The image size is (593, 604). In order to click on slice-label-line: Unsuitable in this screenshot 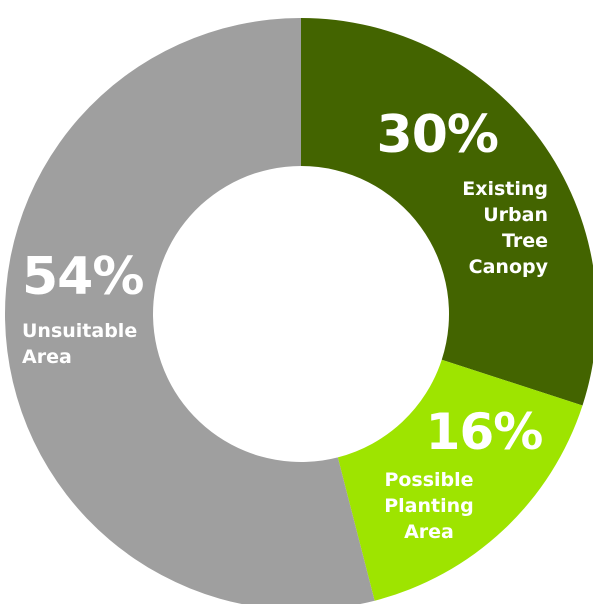, I will do `click(79, 331)`.